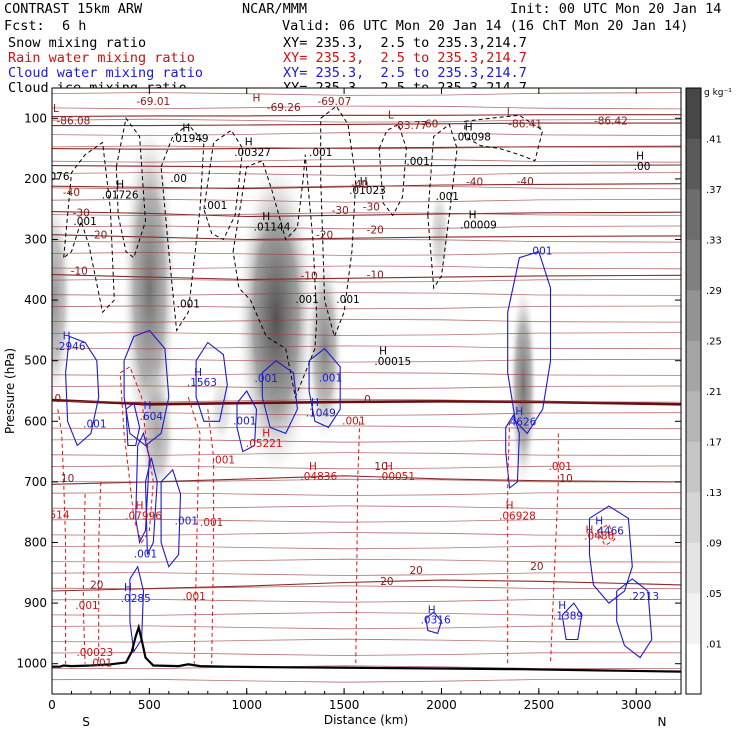  Describe the element at coordinates (264, 444) in the screenshot. I see `contour-annotation: .05221` at that location.